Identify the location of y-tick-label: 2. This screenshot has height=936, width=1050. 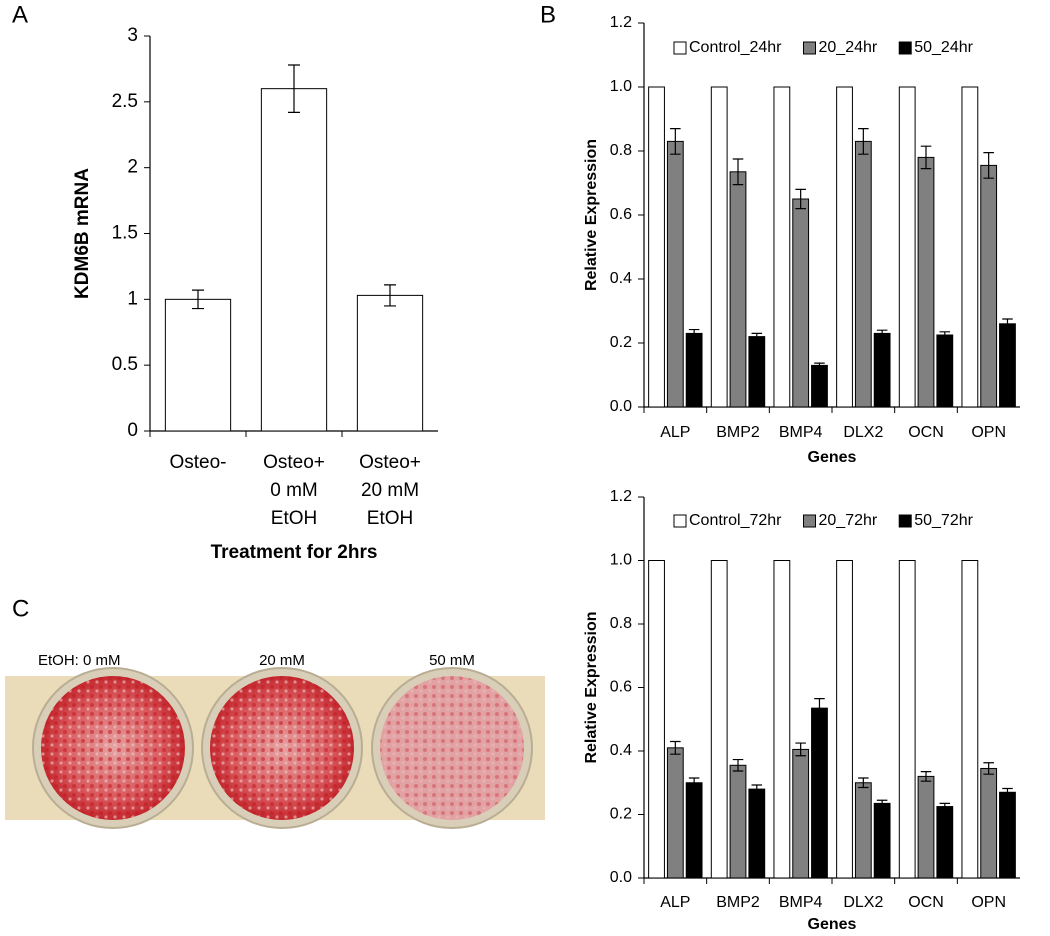
(132, 167).